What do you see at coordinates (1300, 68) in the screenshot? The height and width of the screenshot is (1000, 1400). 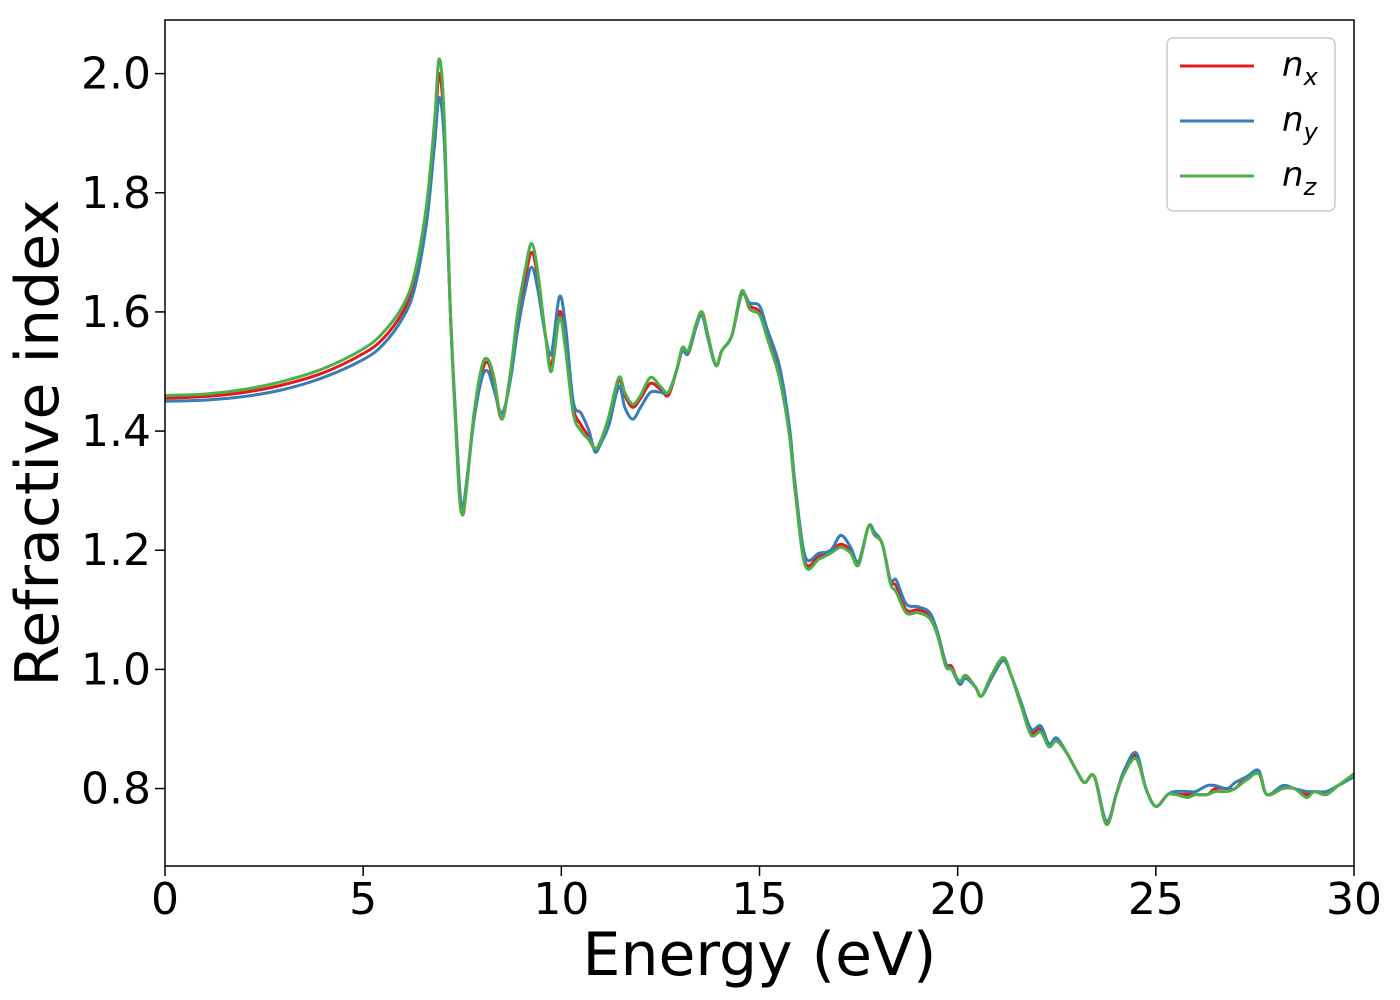 I see `legend-label-n-x: nx` at bounding box center [1300, 68].